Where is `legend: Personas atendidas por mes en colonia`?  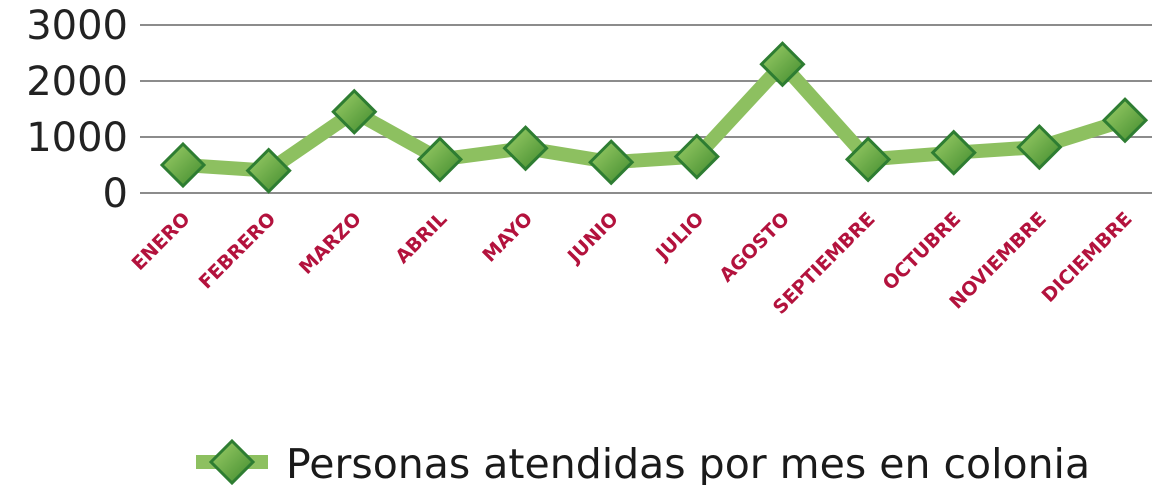
legend: Personas atendidas por mes en colonia is located at coordinates (643, 461).